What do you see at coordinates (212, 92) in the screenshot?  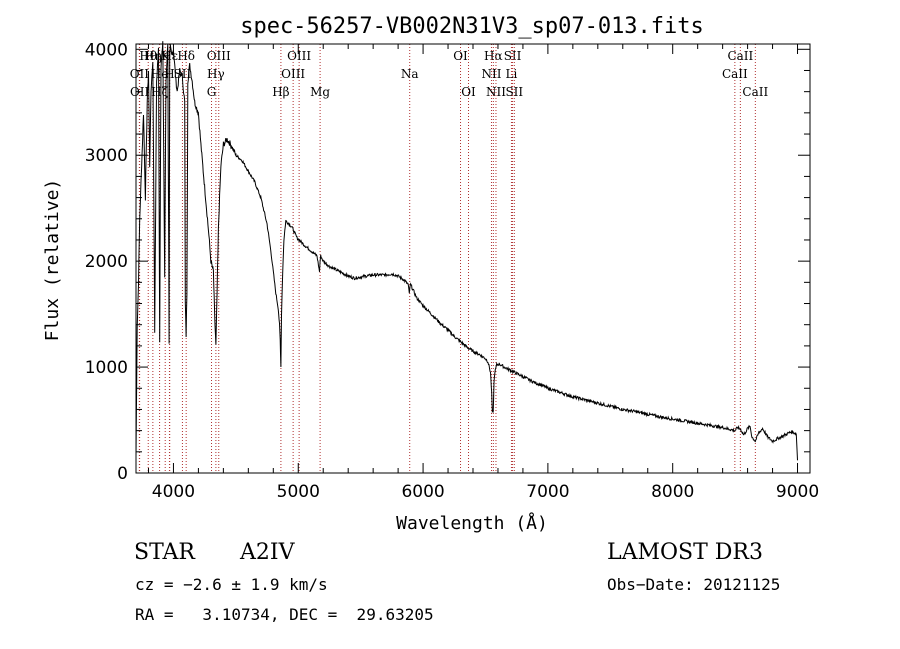 I see `line-label-G: G` at bounding box center [212, 92].